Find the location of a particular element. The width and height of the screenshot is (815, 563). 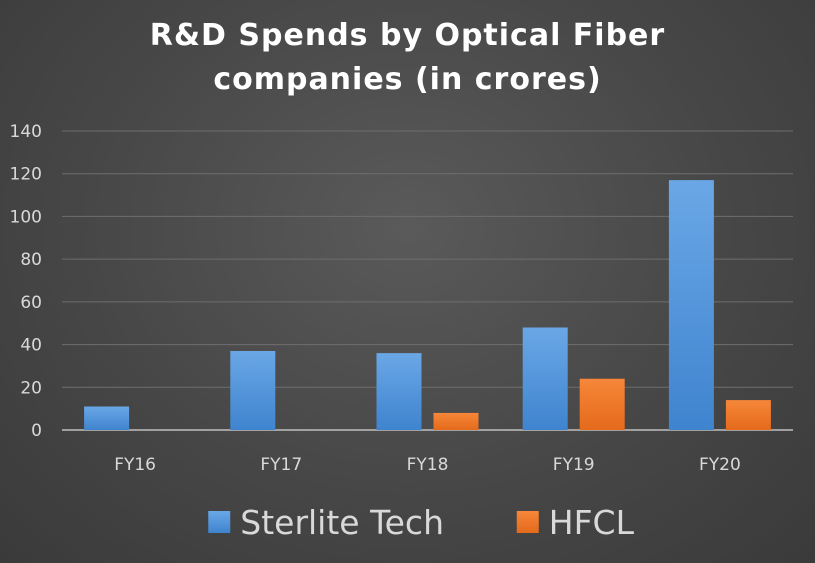

x-tick-label: FY16 is located at coordinates (135, 465).